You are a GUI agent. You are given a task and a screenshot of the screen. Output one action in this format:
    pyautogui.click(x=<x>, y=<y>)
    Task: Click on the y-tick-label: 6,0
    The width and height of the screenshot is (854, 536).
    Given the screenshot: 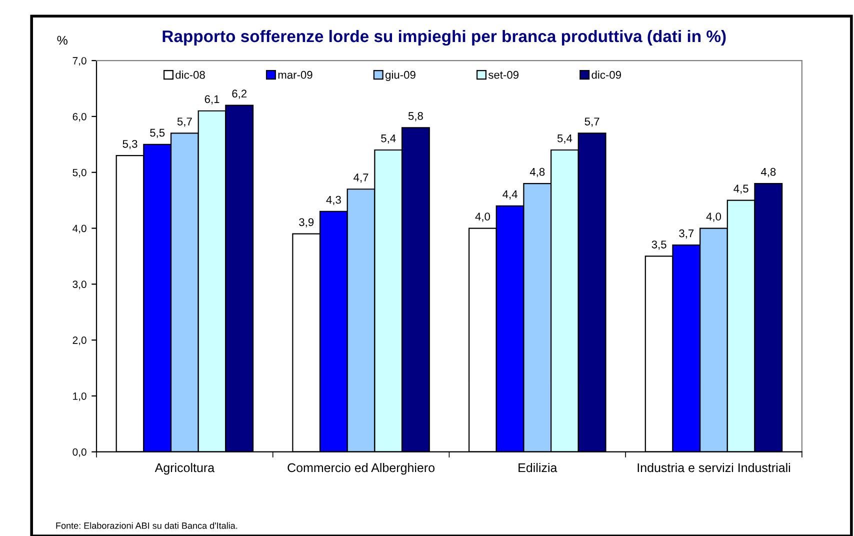 What is the action you would take?
    pyautogui.click(x=79, y=117)
    